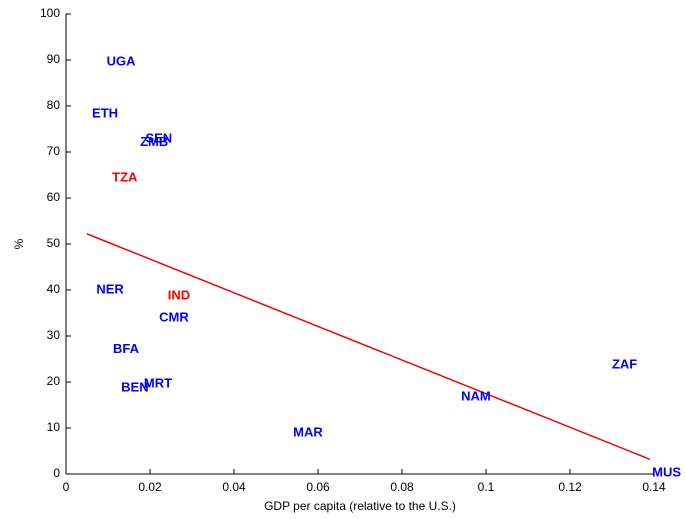  I want to click on point-label: BEN, so click(134, 386).